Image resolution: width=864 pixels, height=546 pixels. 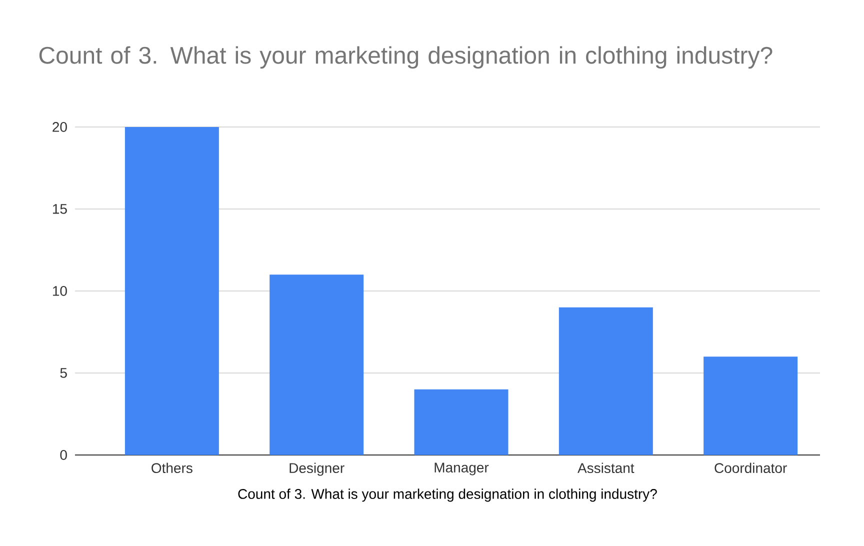 I want to click on y-tick-label: 10, so click(x=59, y=291).